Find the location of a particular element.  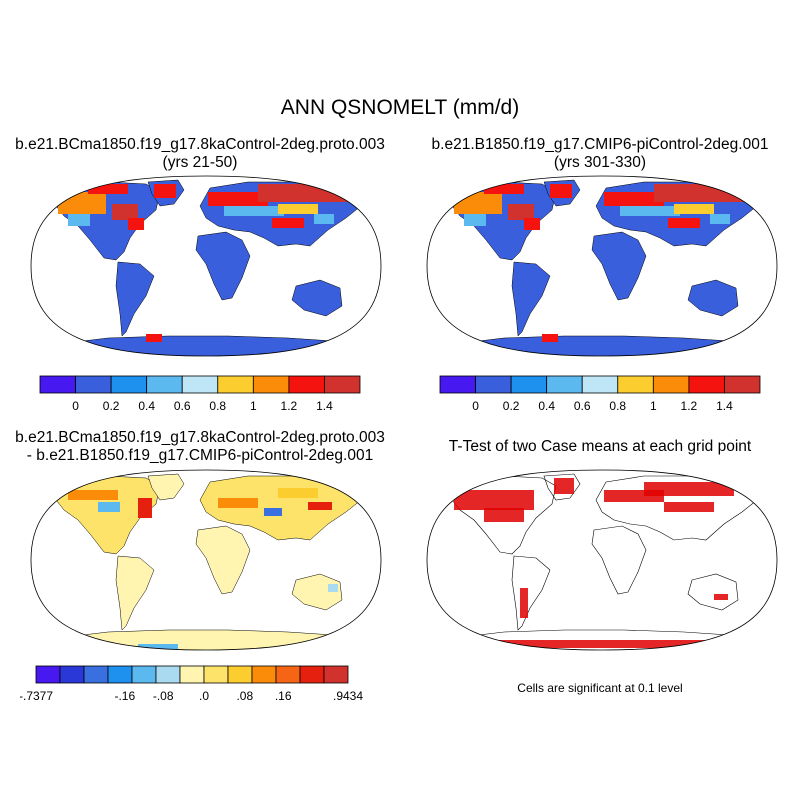

map-case2 is located at coordinates (602, 266).